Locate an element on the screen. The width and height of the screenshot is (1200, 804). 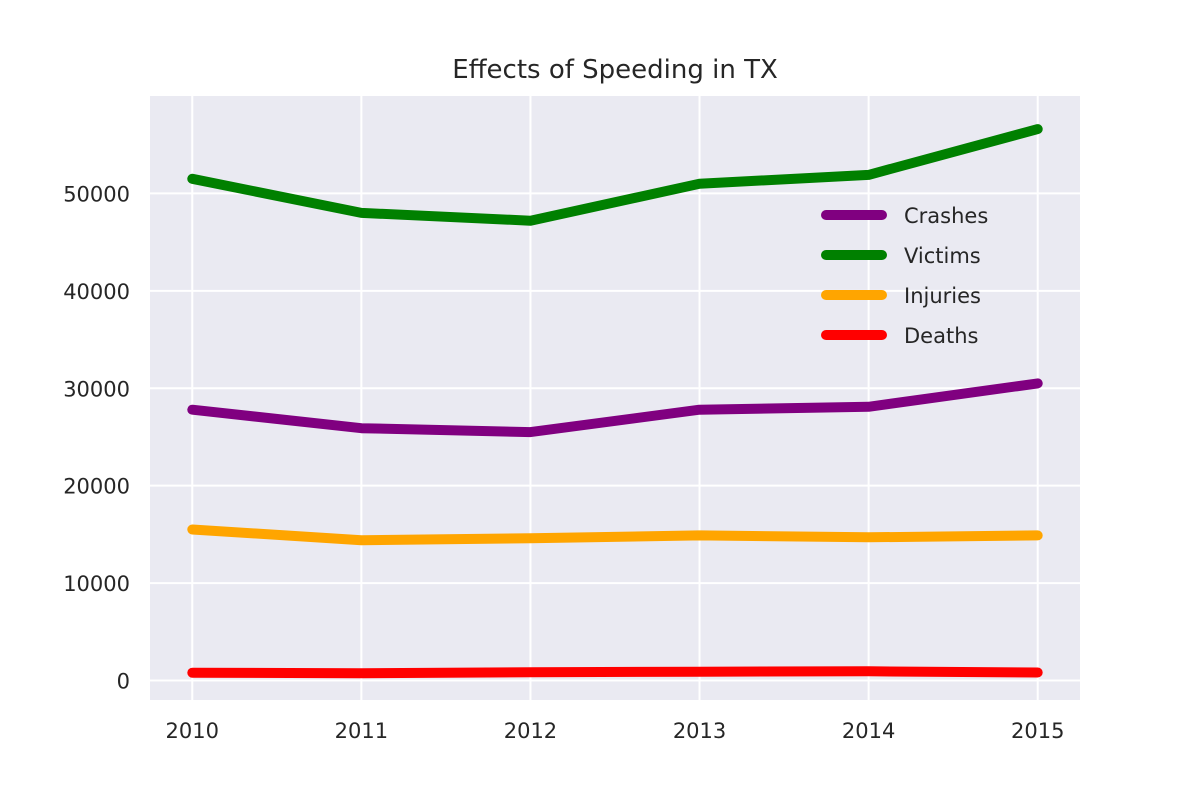
legend: Crashes Victims Injuries Deaths is located at coordinates (904, 276).